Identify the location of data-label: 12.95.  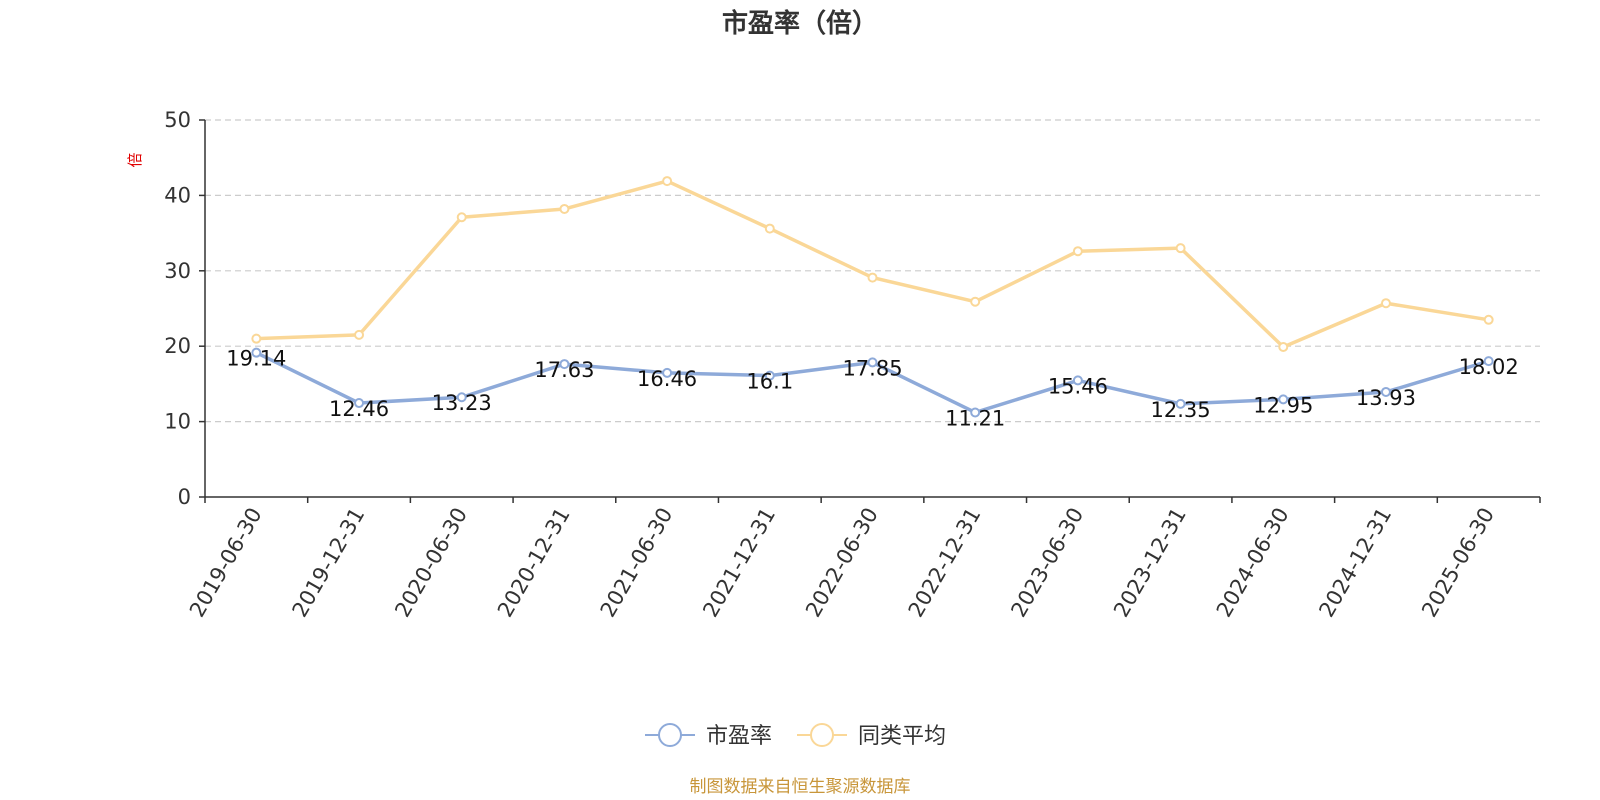
(1283, 405).